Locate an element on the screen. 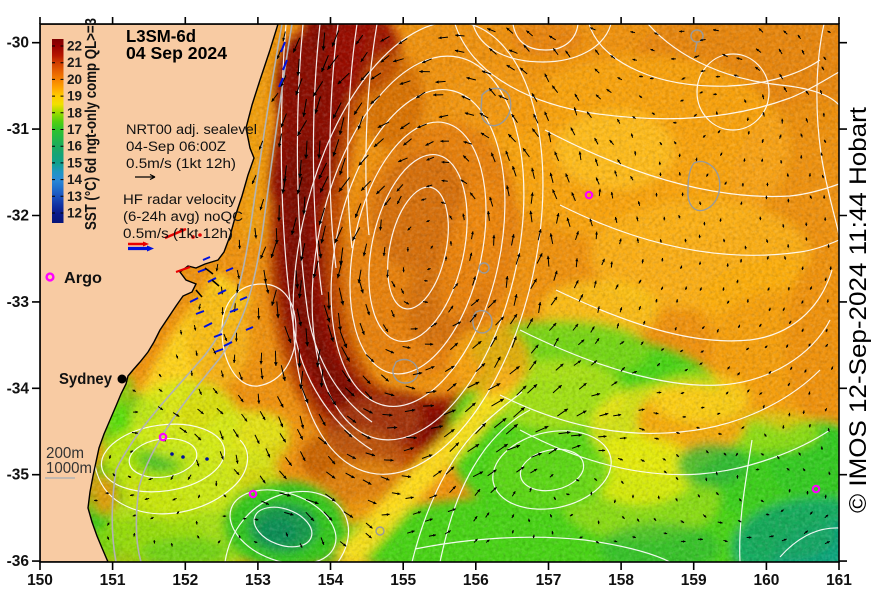 Image resolution: width=880 pixels, height=600 pixels. svg-text:SST (°C) 6d ngt-only comp QL>=: SST (°C) 6d ngt-only comp QL>=3 is located at coordinates (91, 124).